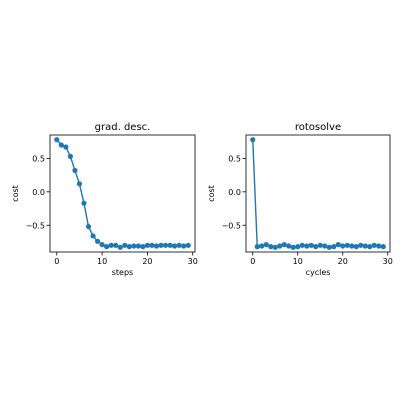  Describe the element at coordinates (318, 127) in the screenshot. I see `chart-title: rotosolve` at that location.